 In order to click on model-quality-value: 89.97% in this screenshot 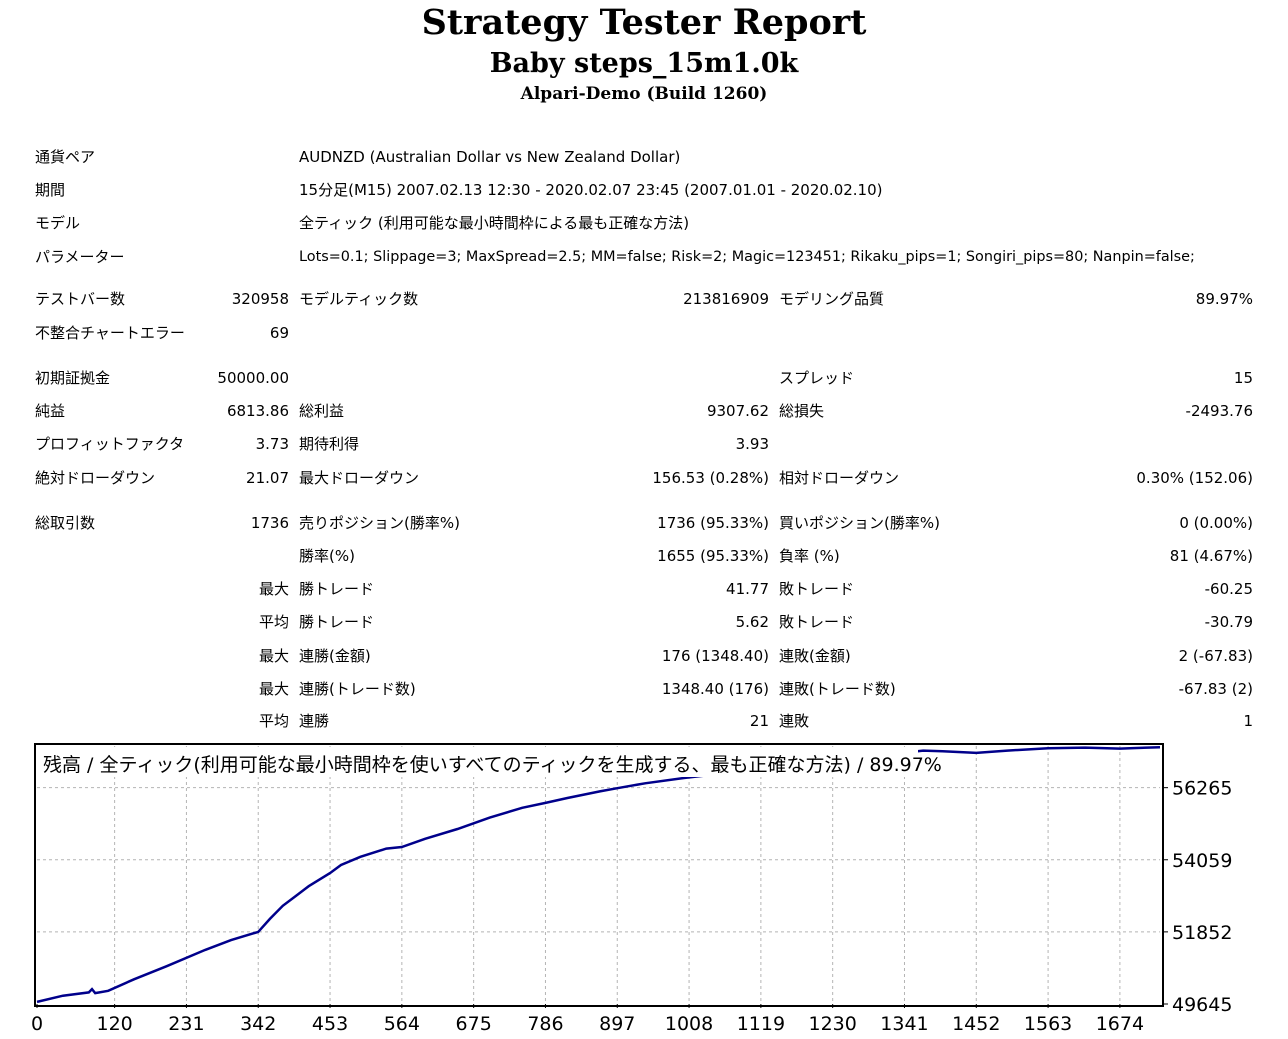, I will do `click(1224, 299)`.